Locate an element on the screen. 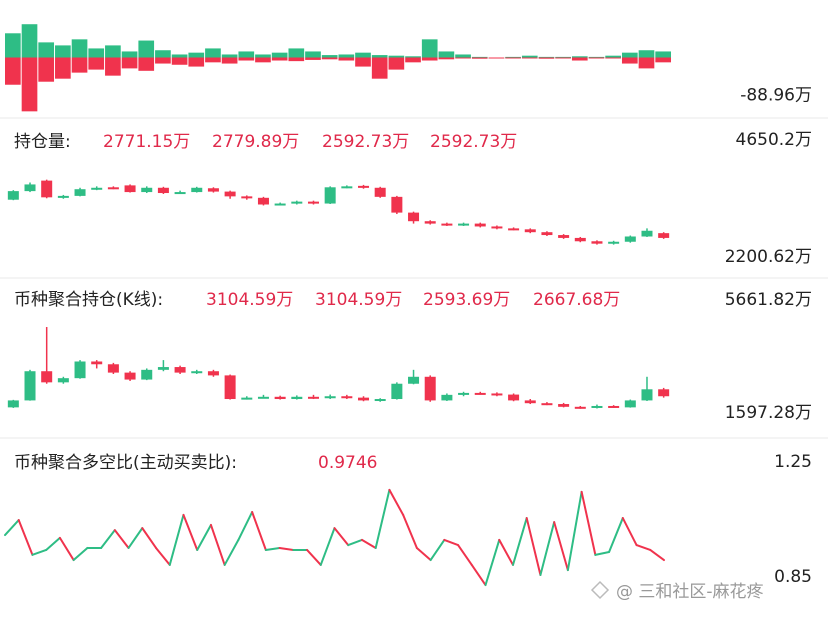 This screenshot has height=620, width=828. readout-value: 2779.89万 is located at coordinates (255, 142).